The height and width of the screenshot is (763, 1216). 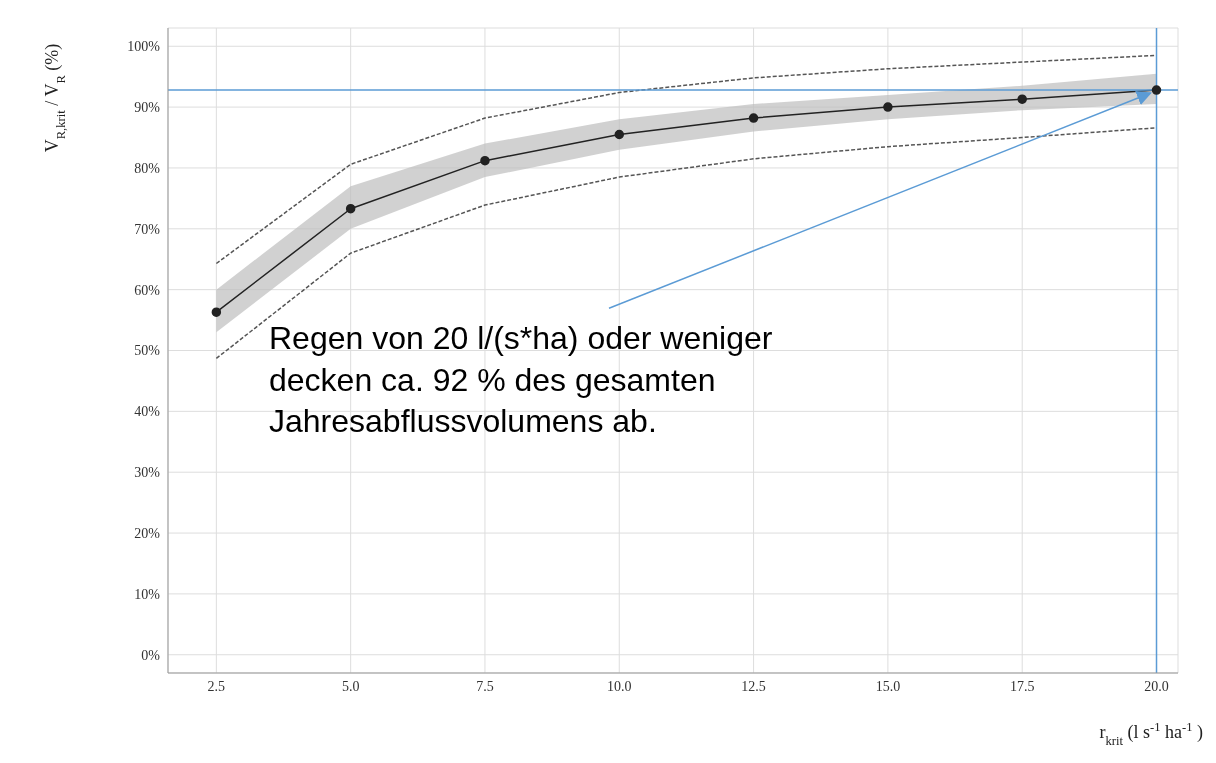 What do you see at coordinates (147, 412) in the screenshot?
I see `y-tick-label: 40%` at bounding box center [147, 412].